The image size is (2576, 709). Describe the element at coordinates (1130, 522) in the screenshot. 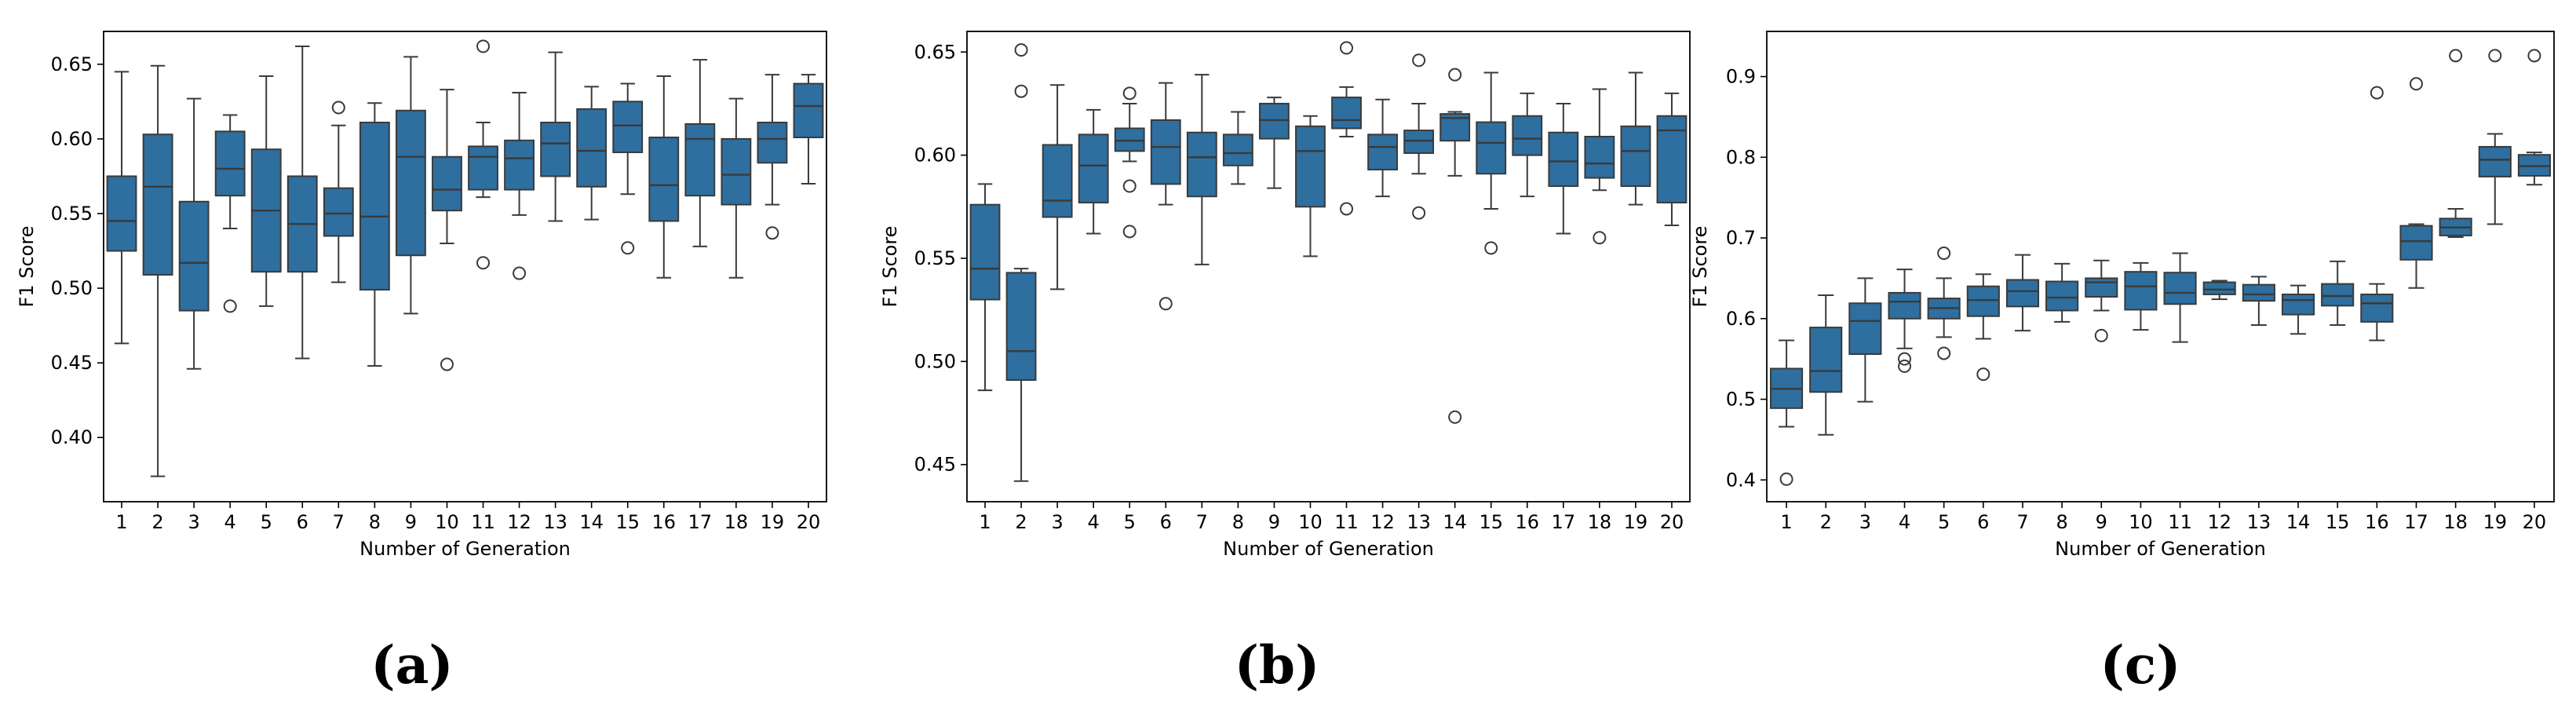

I see `x-tick-label: 5` at that location.